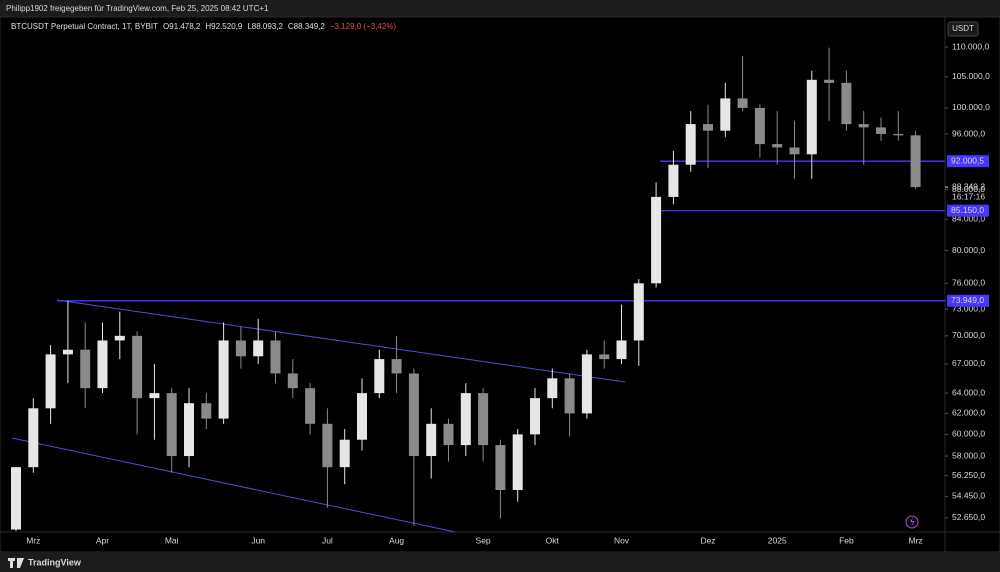  Describe the element at coordinates (16, 563) in the screenshot. I see `logo-icon` at that location.